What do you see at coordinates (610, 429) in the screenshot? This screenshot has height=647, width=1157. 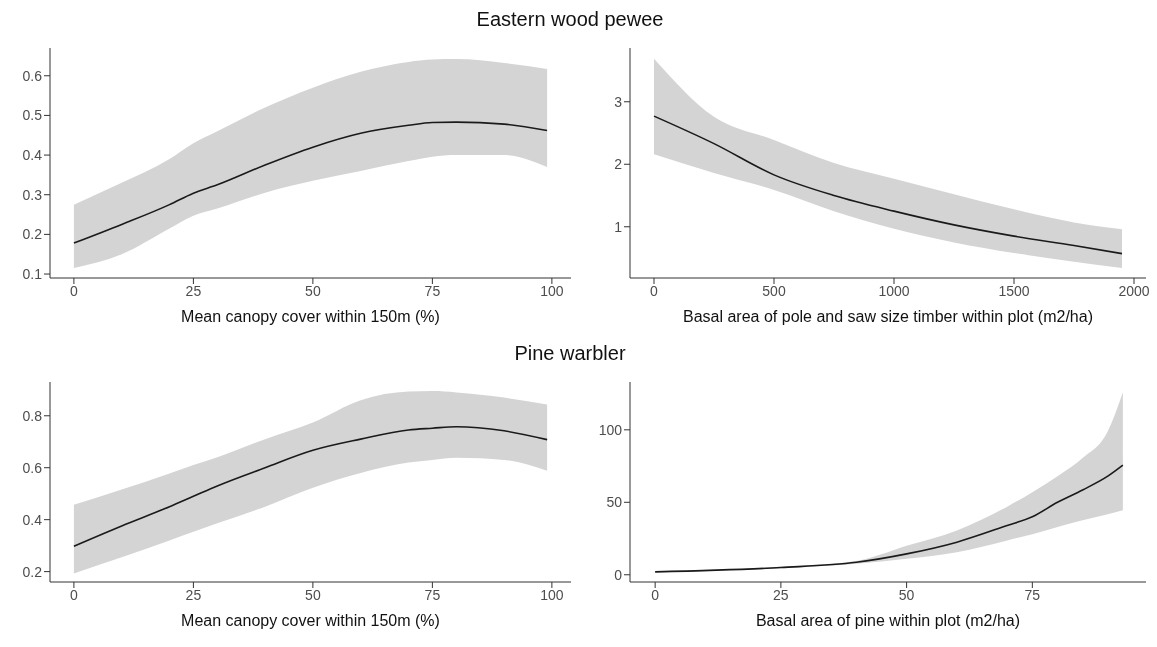 I see `y-tick-label: 100` at bounding box center [610, 429].